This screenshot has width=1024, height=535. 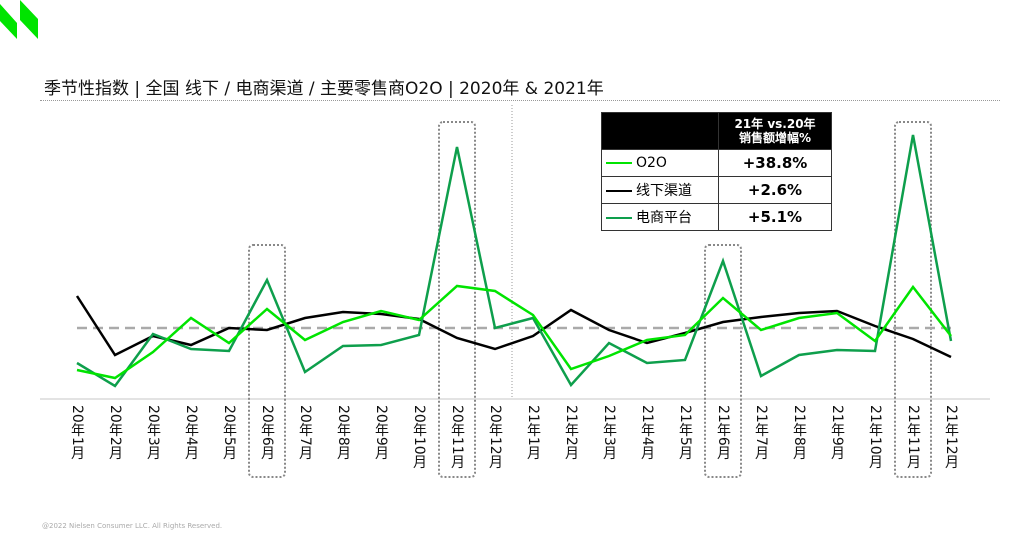 I want to click on title-divider, so click(x=520, y=100).